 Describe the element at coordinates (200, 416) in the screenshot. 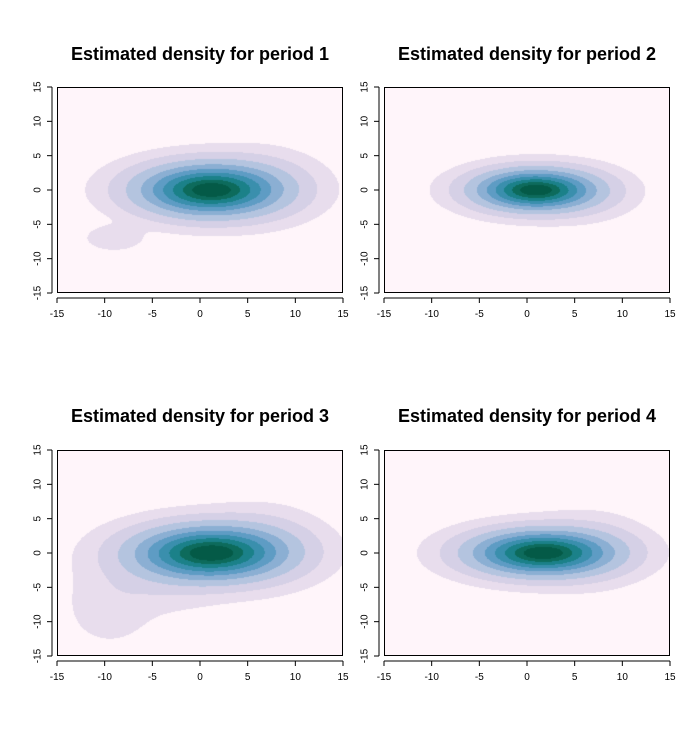

I see `panel-title: Estimated density for period 3` at that location.